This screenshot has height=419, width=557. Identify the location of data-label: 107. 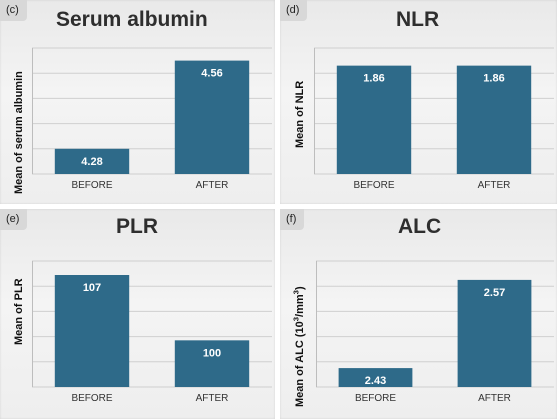
(92, 288).